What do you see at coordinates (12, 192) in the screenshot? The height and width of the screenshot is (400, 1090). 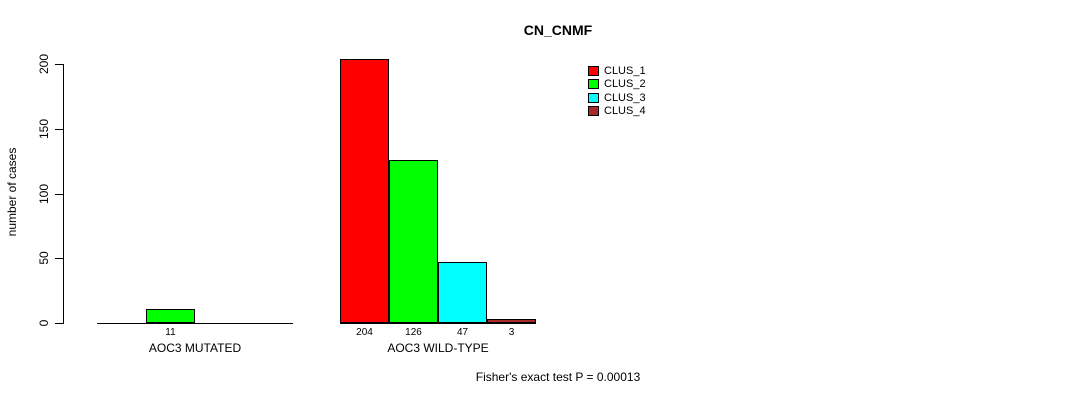 I see `y-axis-title: number of cases` at bounding box center [12, 192].